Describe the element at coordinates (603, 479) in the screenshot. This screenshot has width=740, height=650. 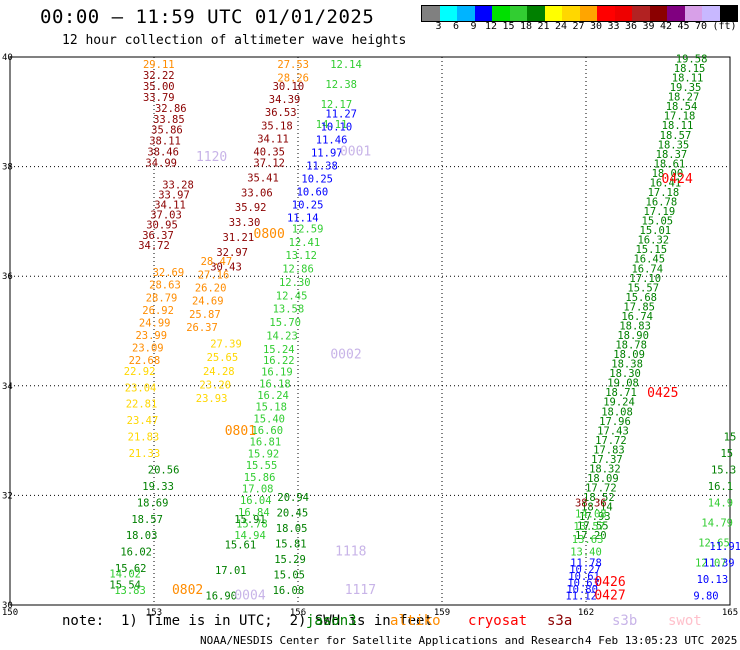
I see `swh-value-label: 18.09` at that location.